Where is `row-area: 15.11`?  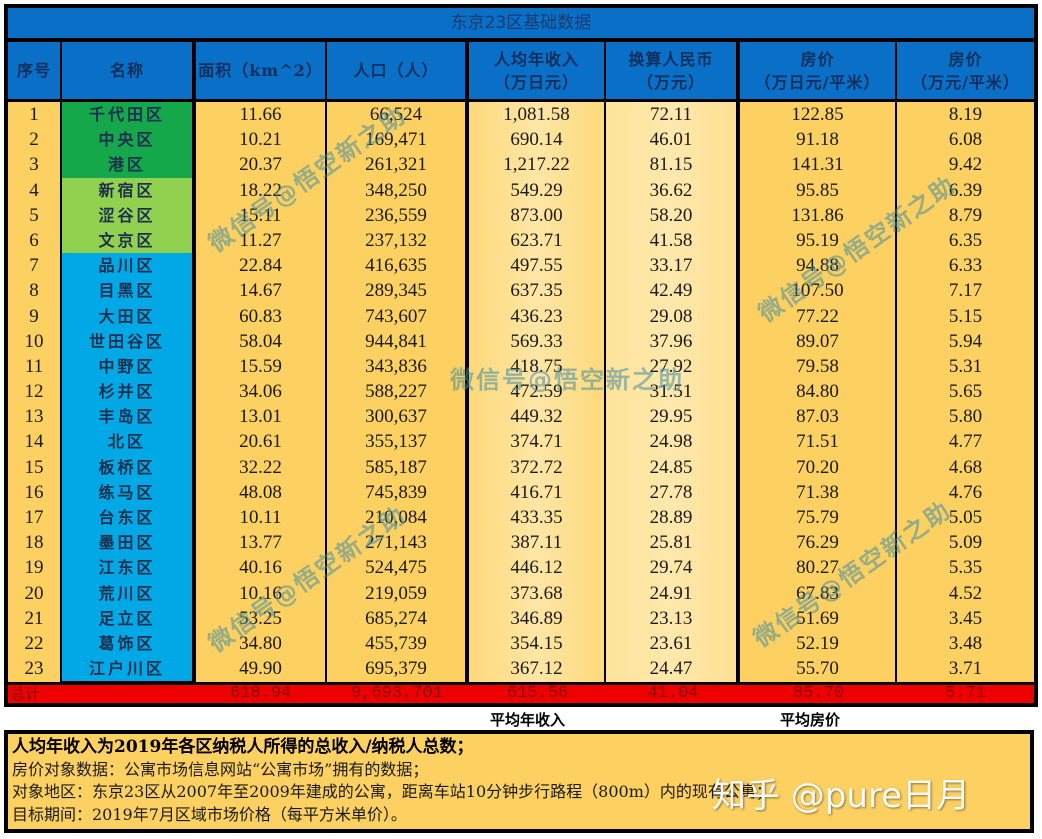 row-area: 15.11 is located at coordinates (260, 215).